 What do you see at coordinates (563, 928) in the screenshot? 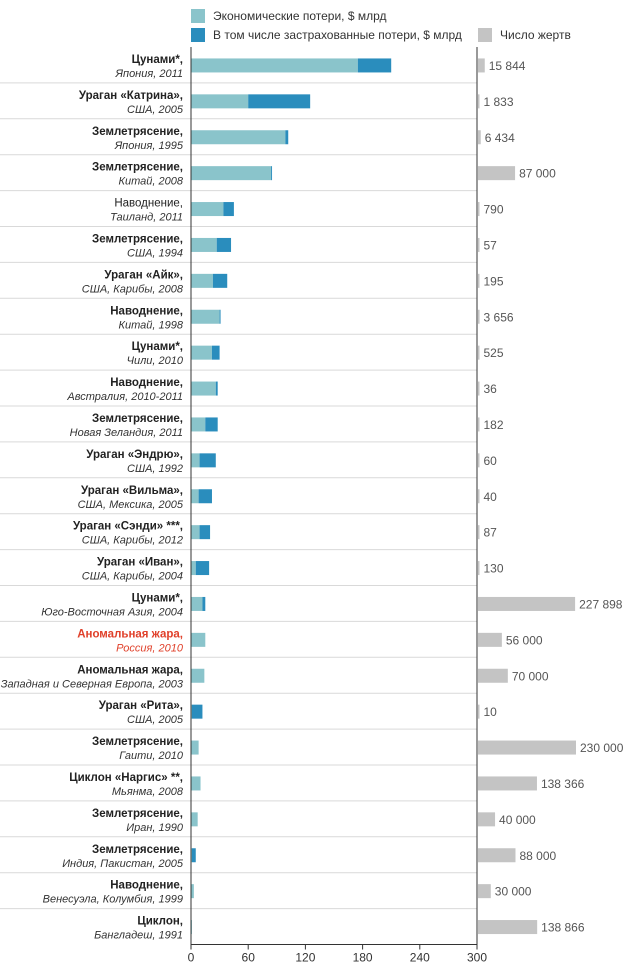
I see `victims-label: 138 866` at bounding box center [563, 928].